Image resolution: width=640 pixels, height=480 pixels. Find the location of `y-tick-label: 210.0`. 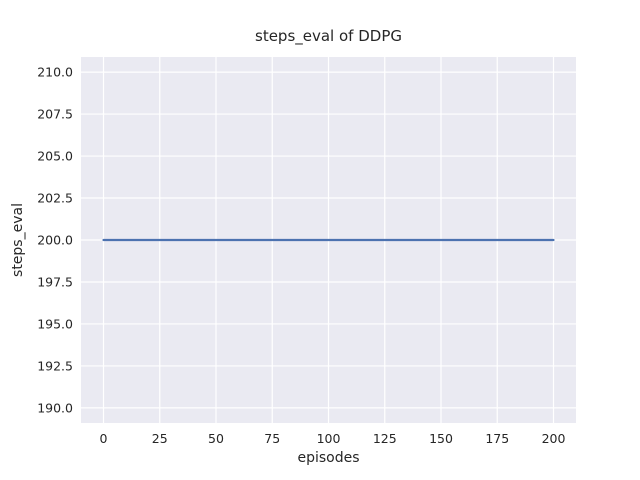

y-tick-label: 210.0 is located at coordinates (55, 72).